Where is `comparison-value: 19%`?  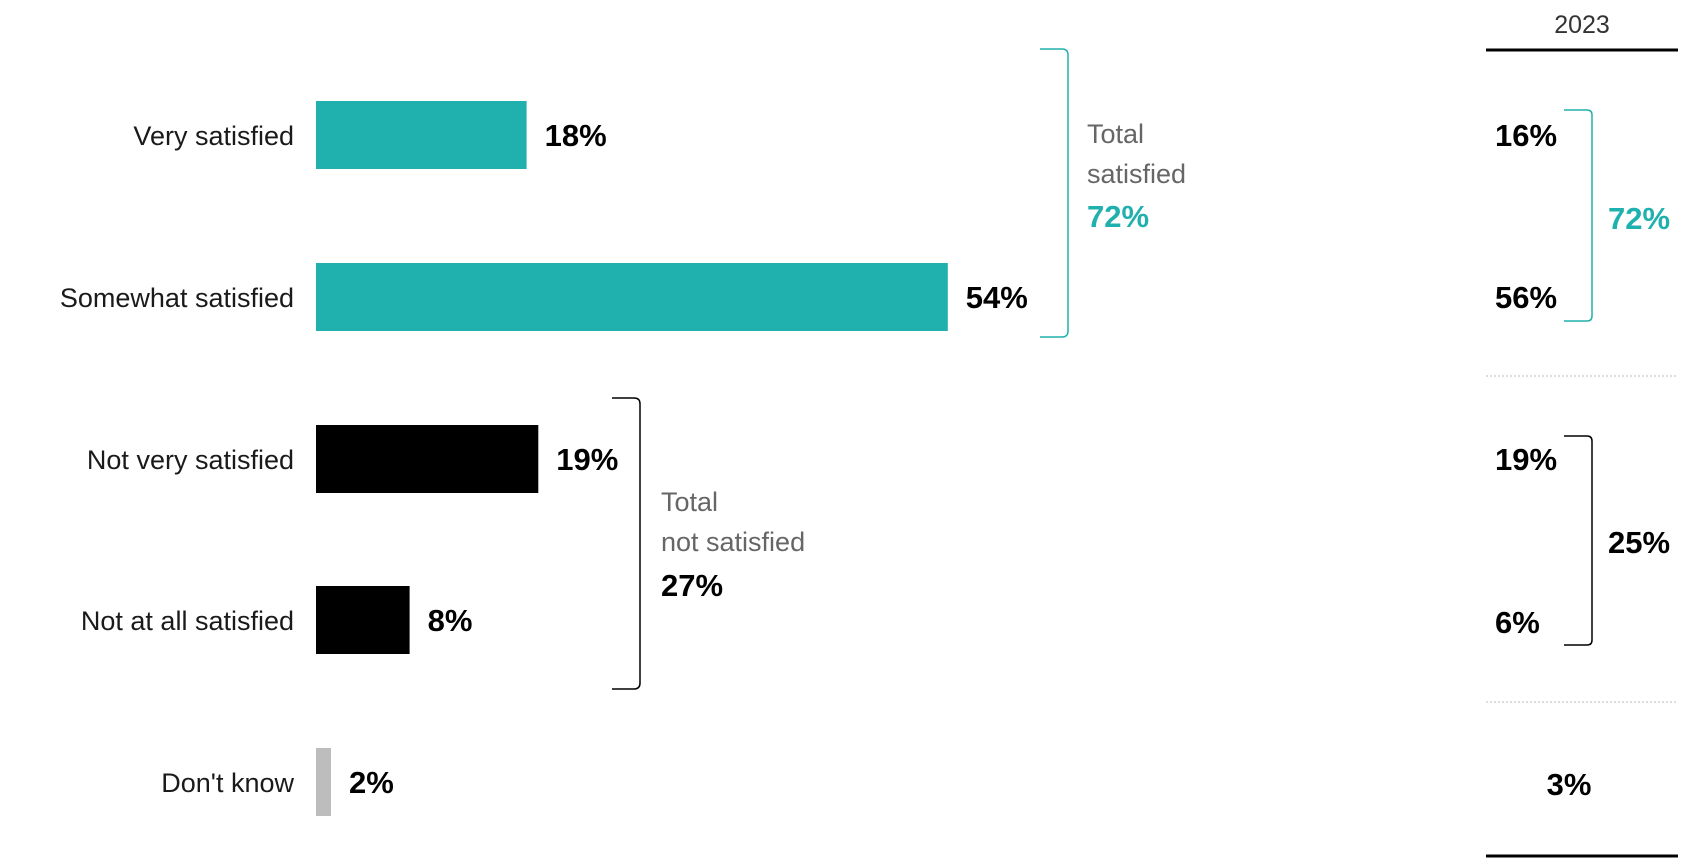 comparison-value: 19% is located at coordinates (1526, 459).